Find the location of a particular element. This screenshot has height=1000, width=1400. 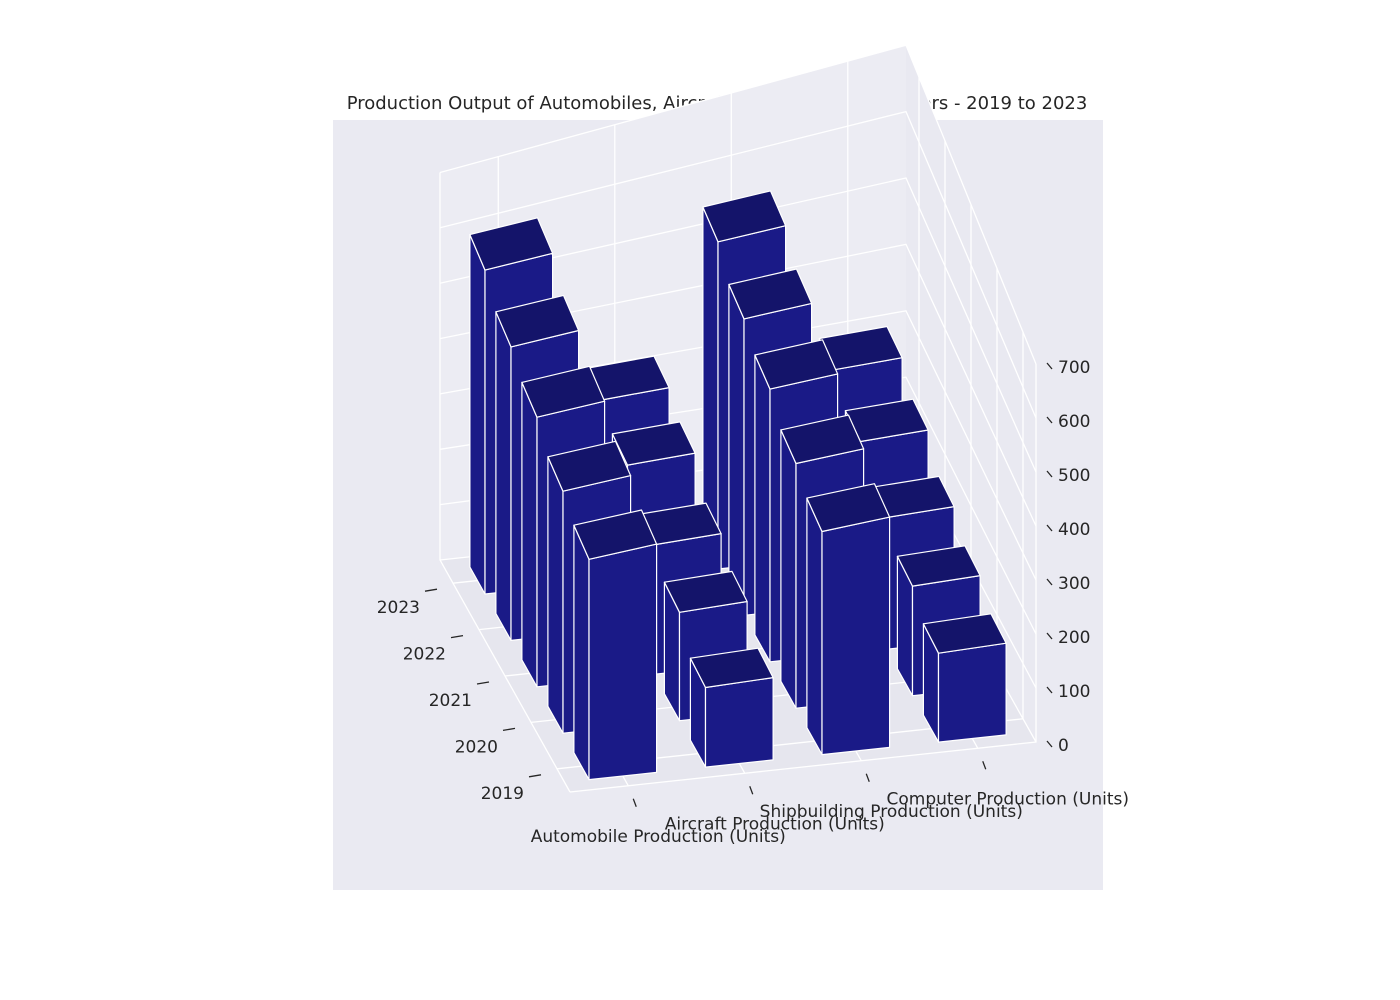

y-tick-label: 2021 is located at coordinates (450, 701).